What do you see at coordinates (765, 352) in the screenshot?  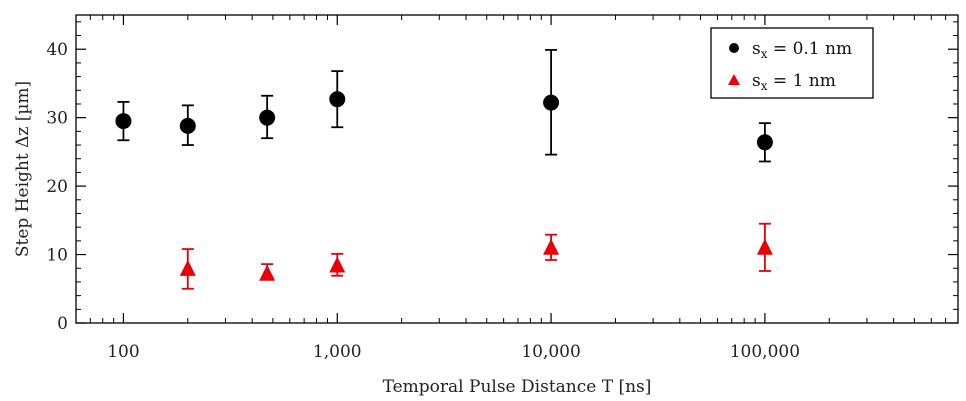 I see `x-tick-label: 100,000` at bounding box center [765, 352].